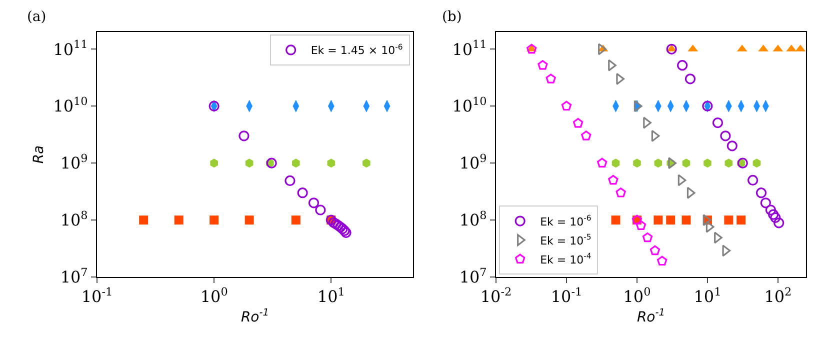 This screenshot has width=830, height=356. Describe the element at coordinates (496, 295) in the screenshot. I see `x-tick-label: 10$^{-2}$` at that location.